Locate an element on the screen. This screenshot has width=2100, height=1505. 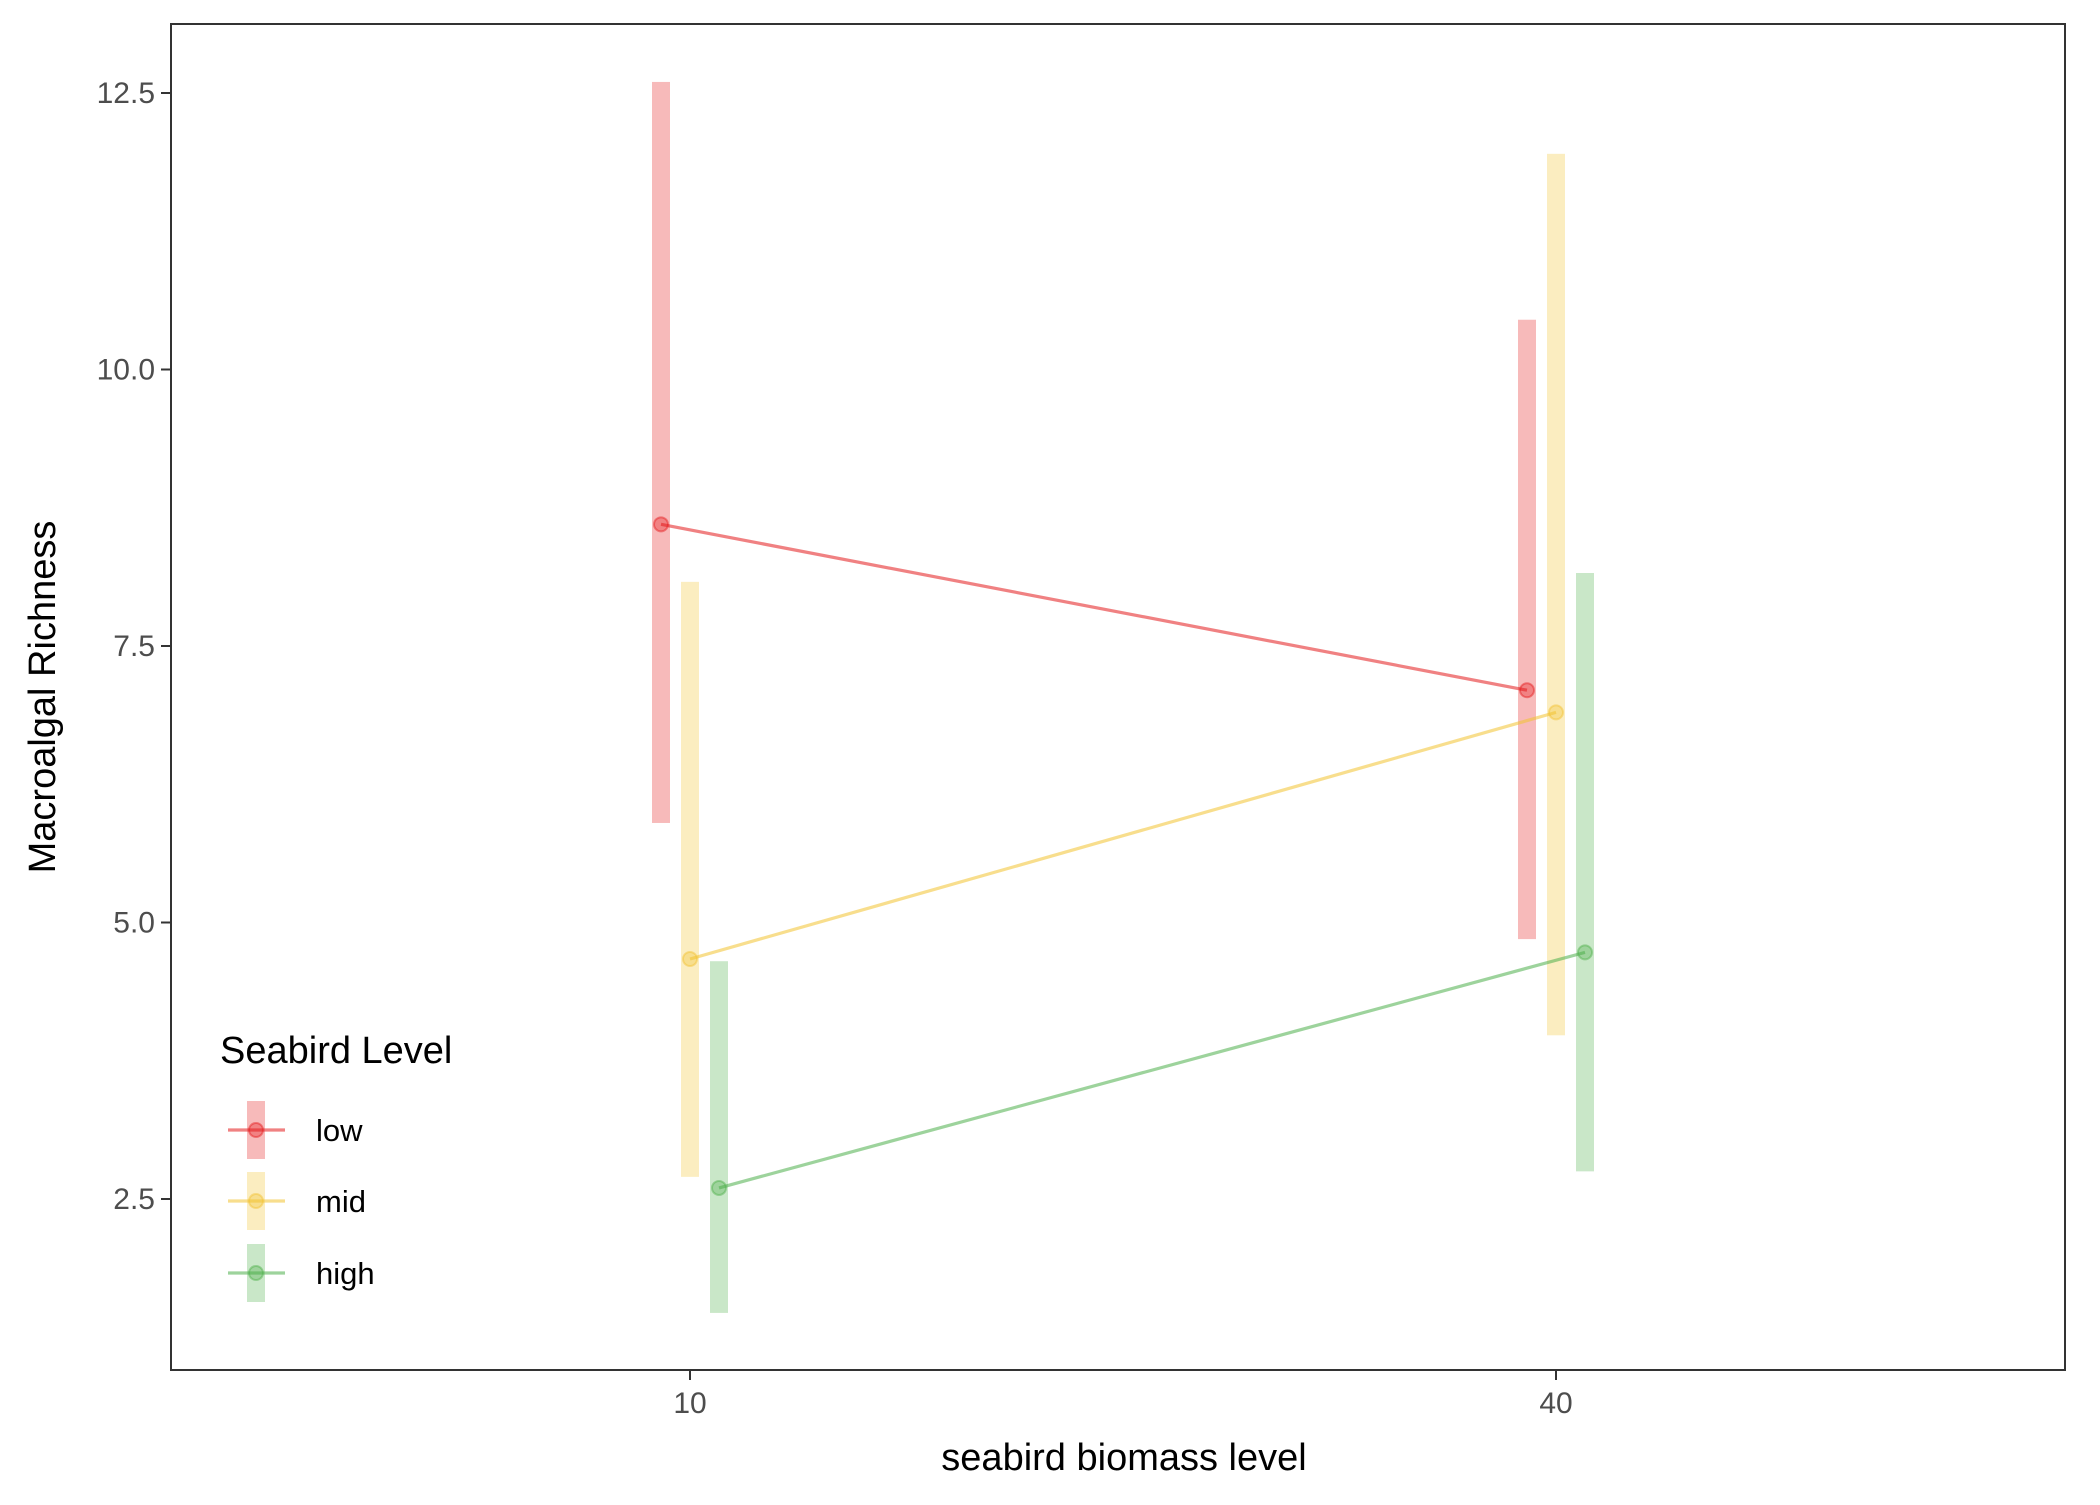
y-axis: 2.5 5.0 7.5 10.0 12.5 is located at coordinates (134, 646).